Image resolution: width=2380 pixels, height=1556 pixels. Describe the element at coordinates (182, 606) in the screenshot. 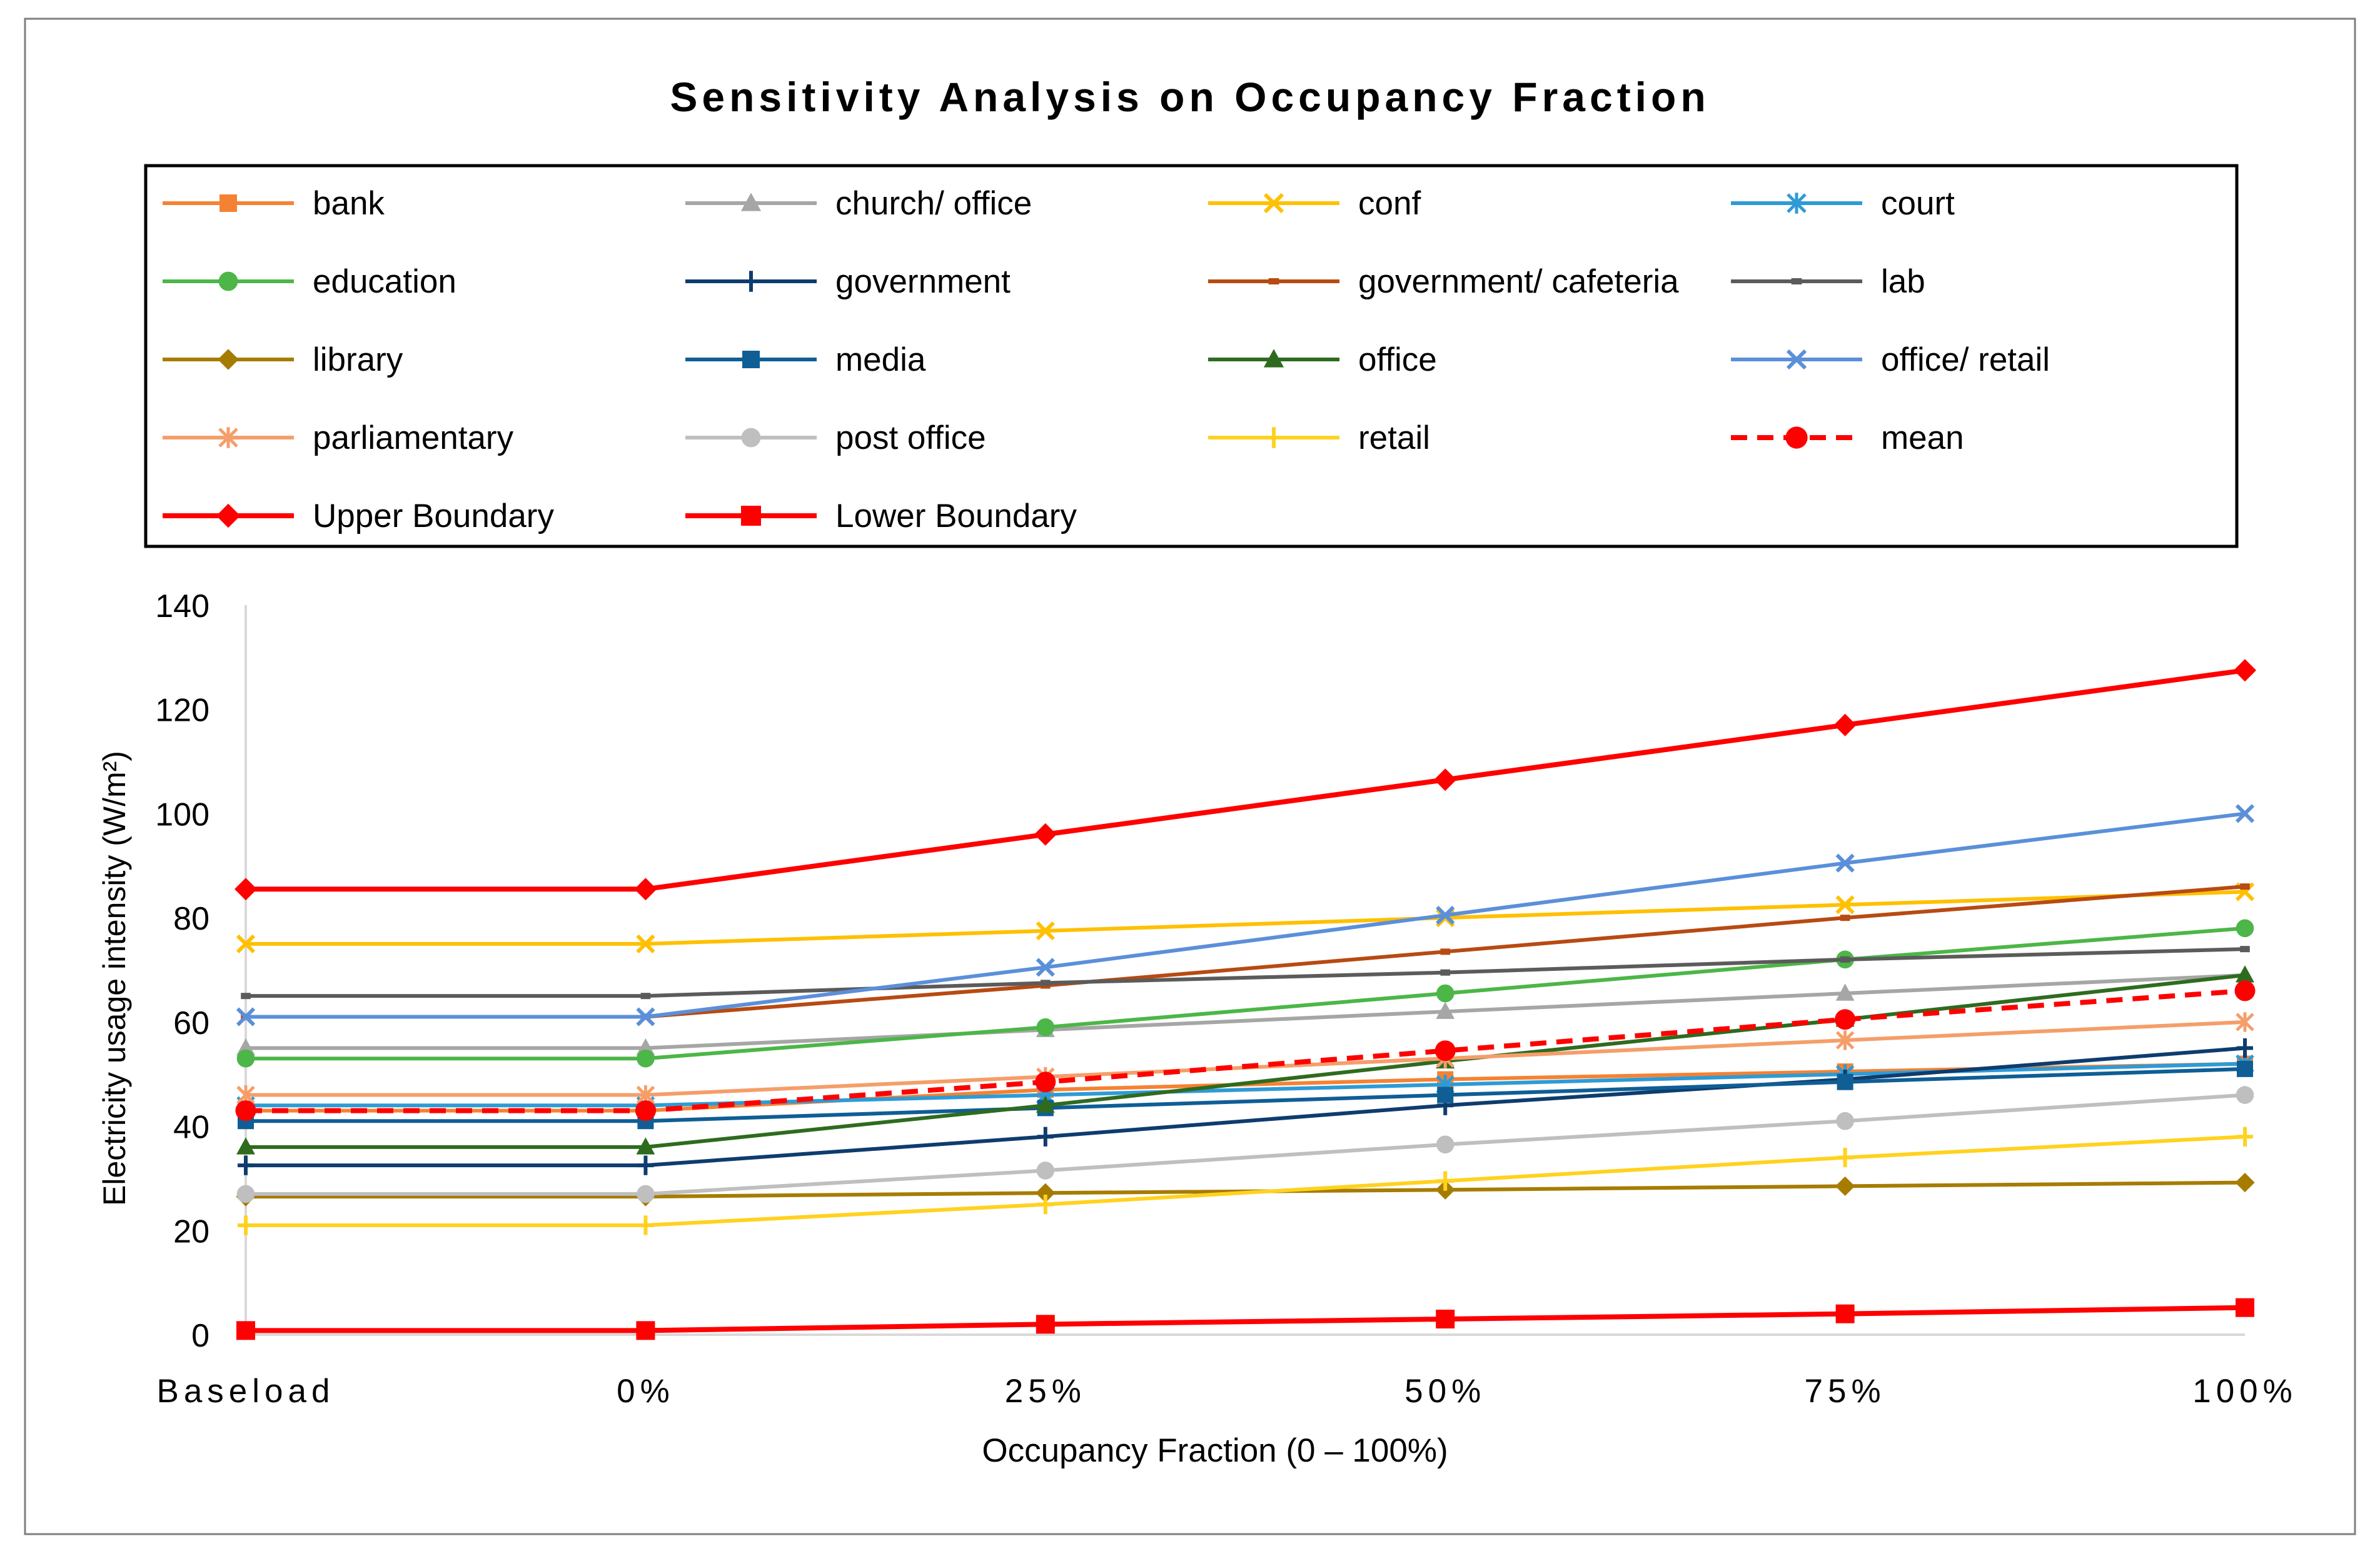

I see `y-tick-label: 140` at that location.